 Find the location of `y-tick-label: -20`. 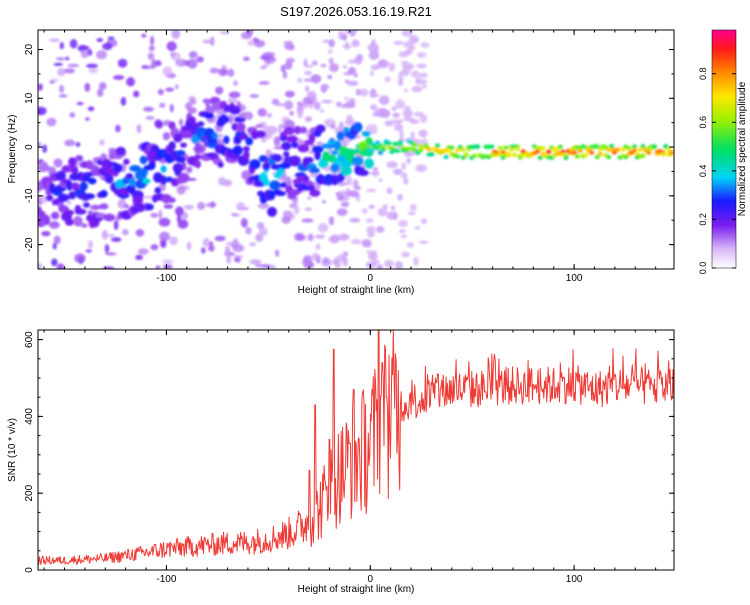

y-tick-label: -20 is located at coordinates (29, 244).